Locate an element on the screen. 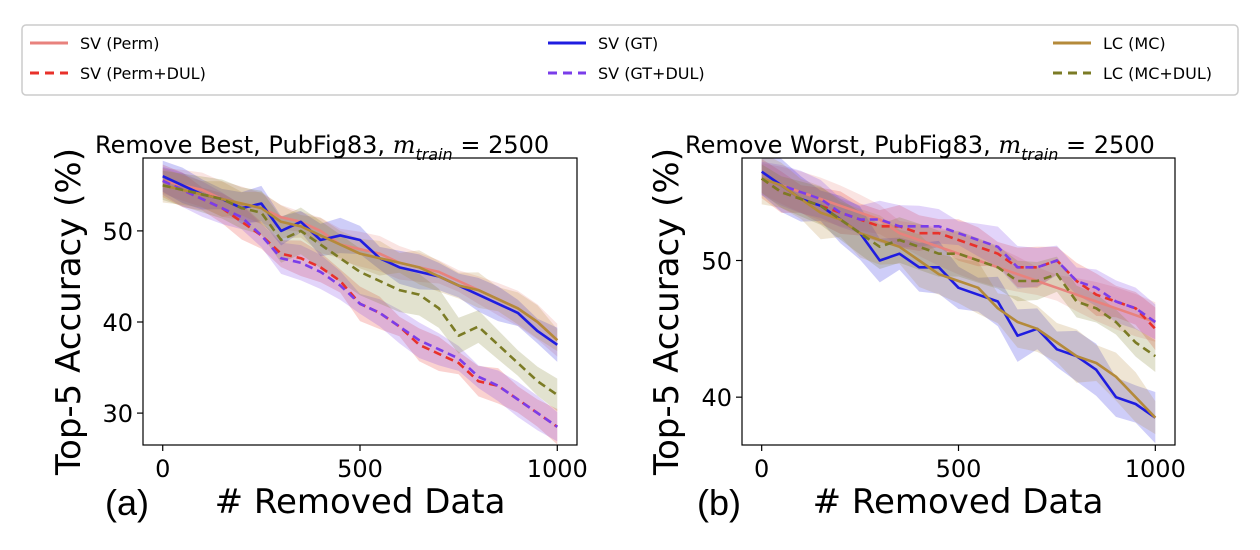 The image size is (1260, 550). panel-a-title: Remove Best, PubFig83, mtrain = 2500 is located at coordinates (322, 147).